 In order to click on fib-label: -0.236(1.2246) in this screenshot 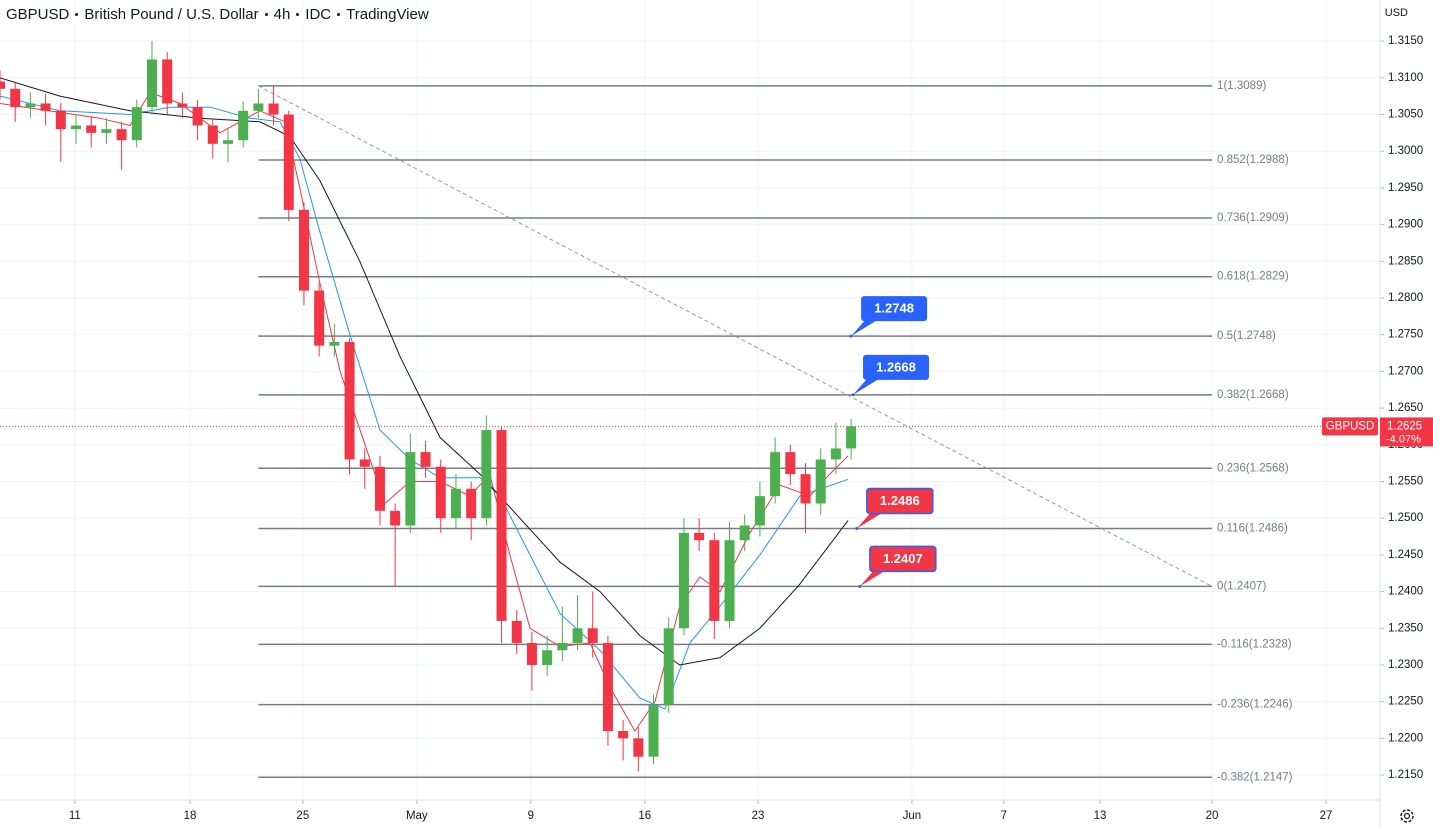, I will do `click(1255, 705)`.